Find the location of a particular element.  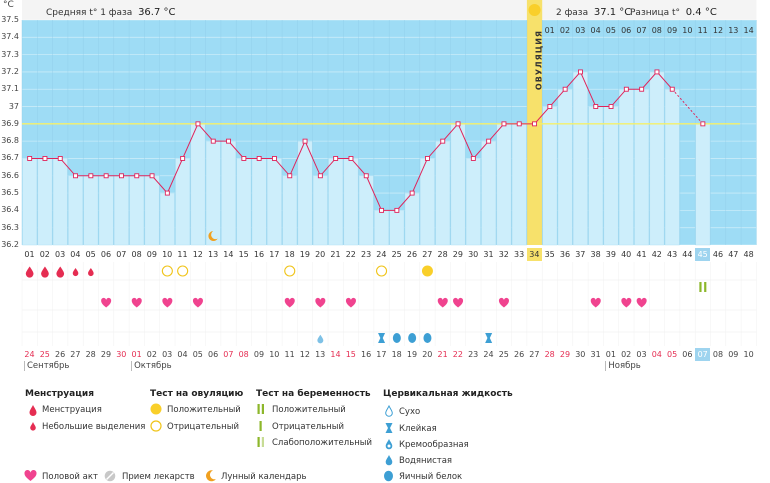

cycle-day-label: 15 is located at coordinates (243, 254).